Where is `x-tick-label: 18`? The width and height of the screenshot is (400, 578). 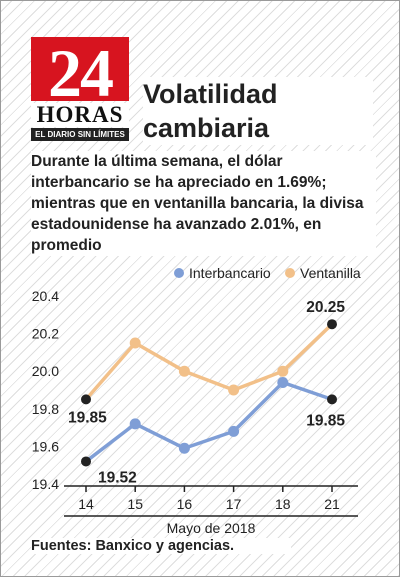 x-tick-label: 18 is located at coordinates (283, 504).